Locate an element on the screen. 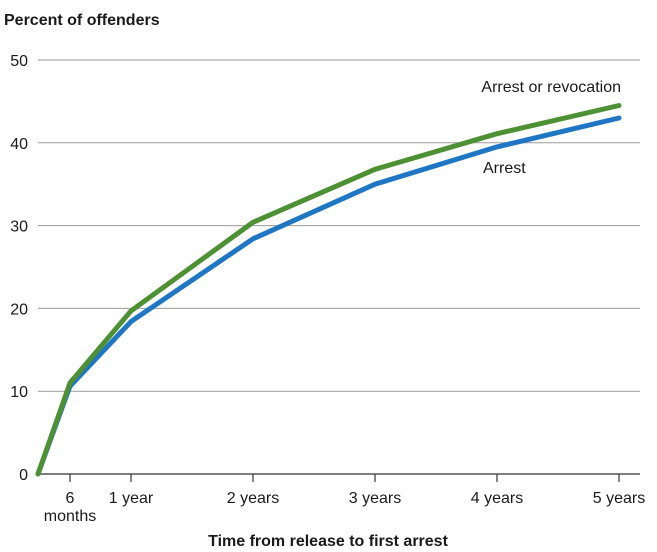  x-tick-label: 3 years is located at coordinates (375, 498).